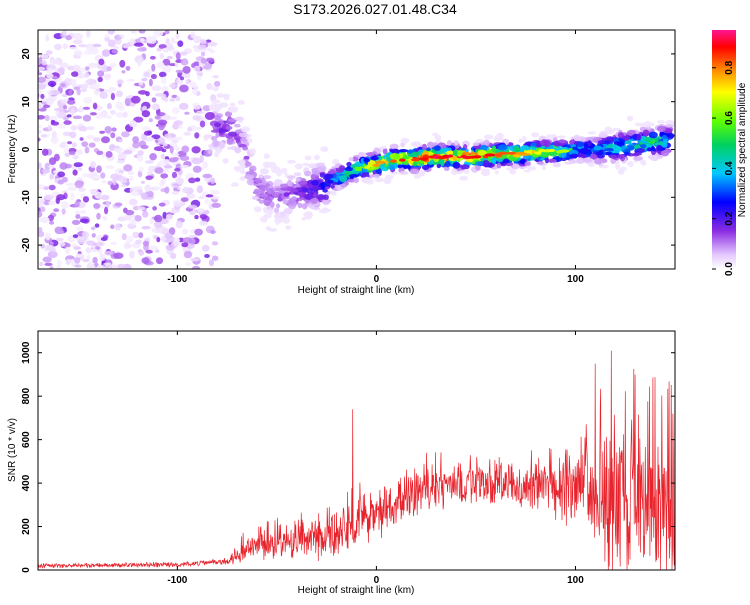 This screenshot has width=750, height=605. I want to click on y-tick-label: 800, so click(26, 395).